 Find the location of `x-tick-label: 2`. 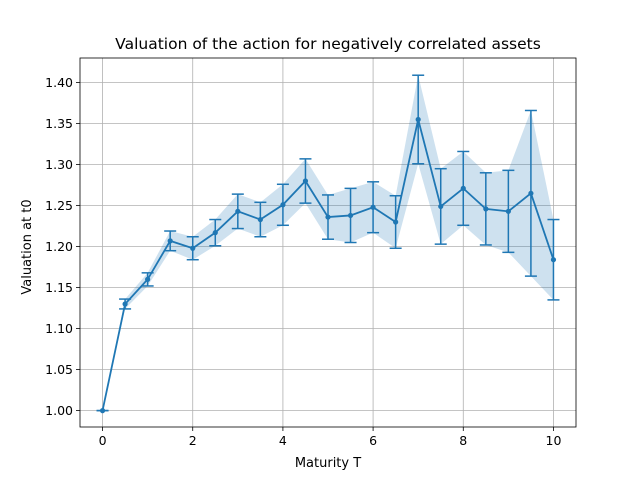

x-tick-label: 2 is located at coordinates (193, 440).